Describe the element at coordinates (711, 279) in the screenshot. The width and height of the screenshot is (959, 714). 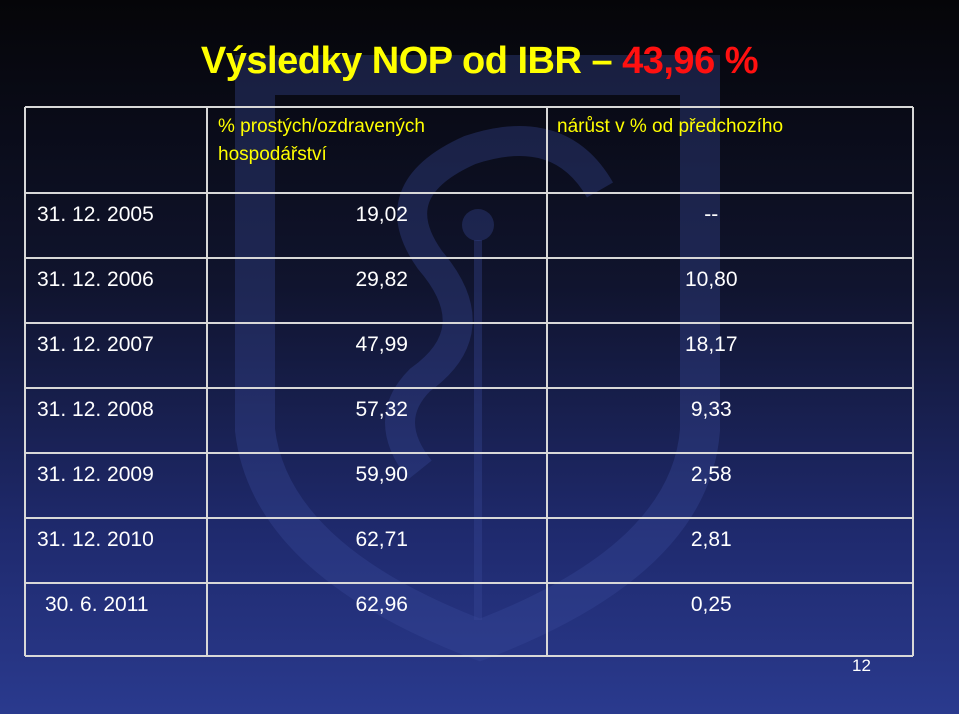
I see `row-change: 10,80` at that location.